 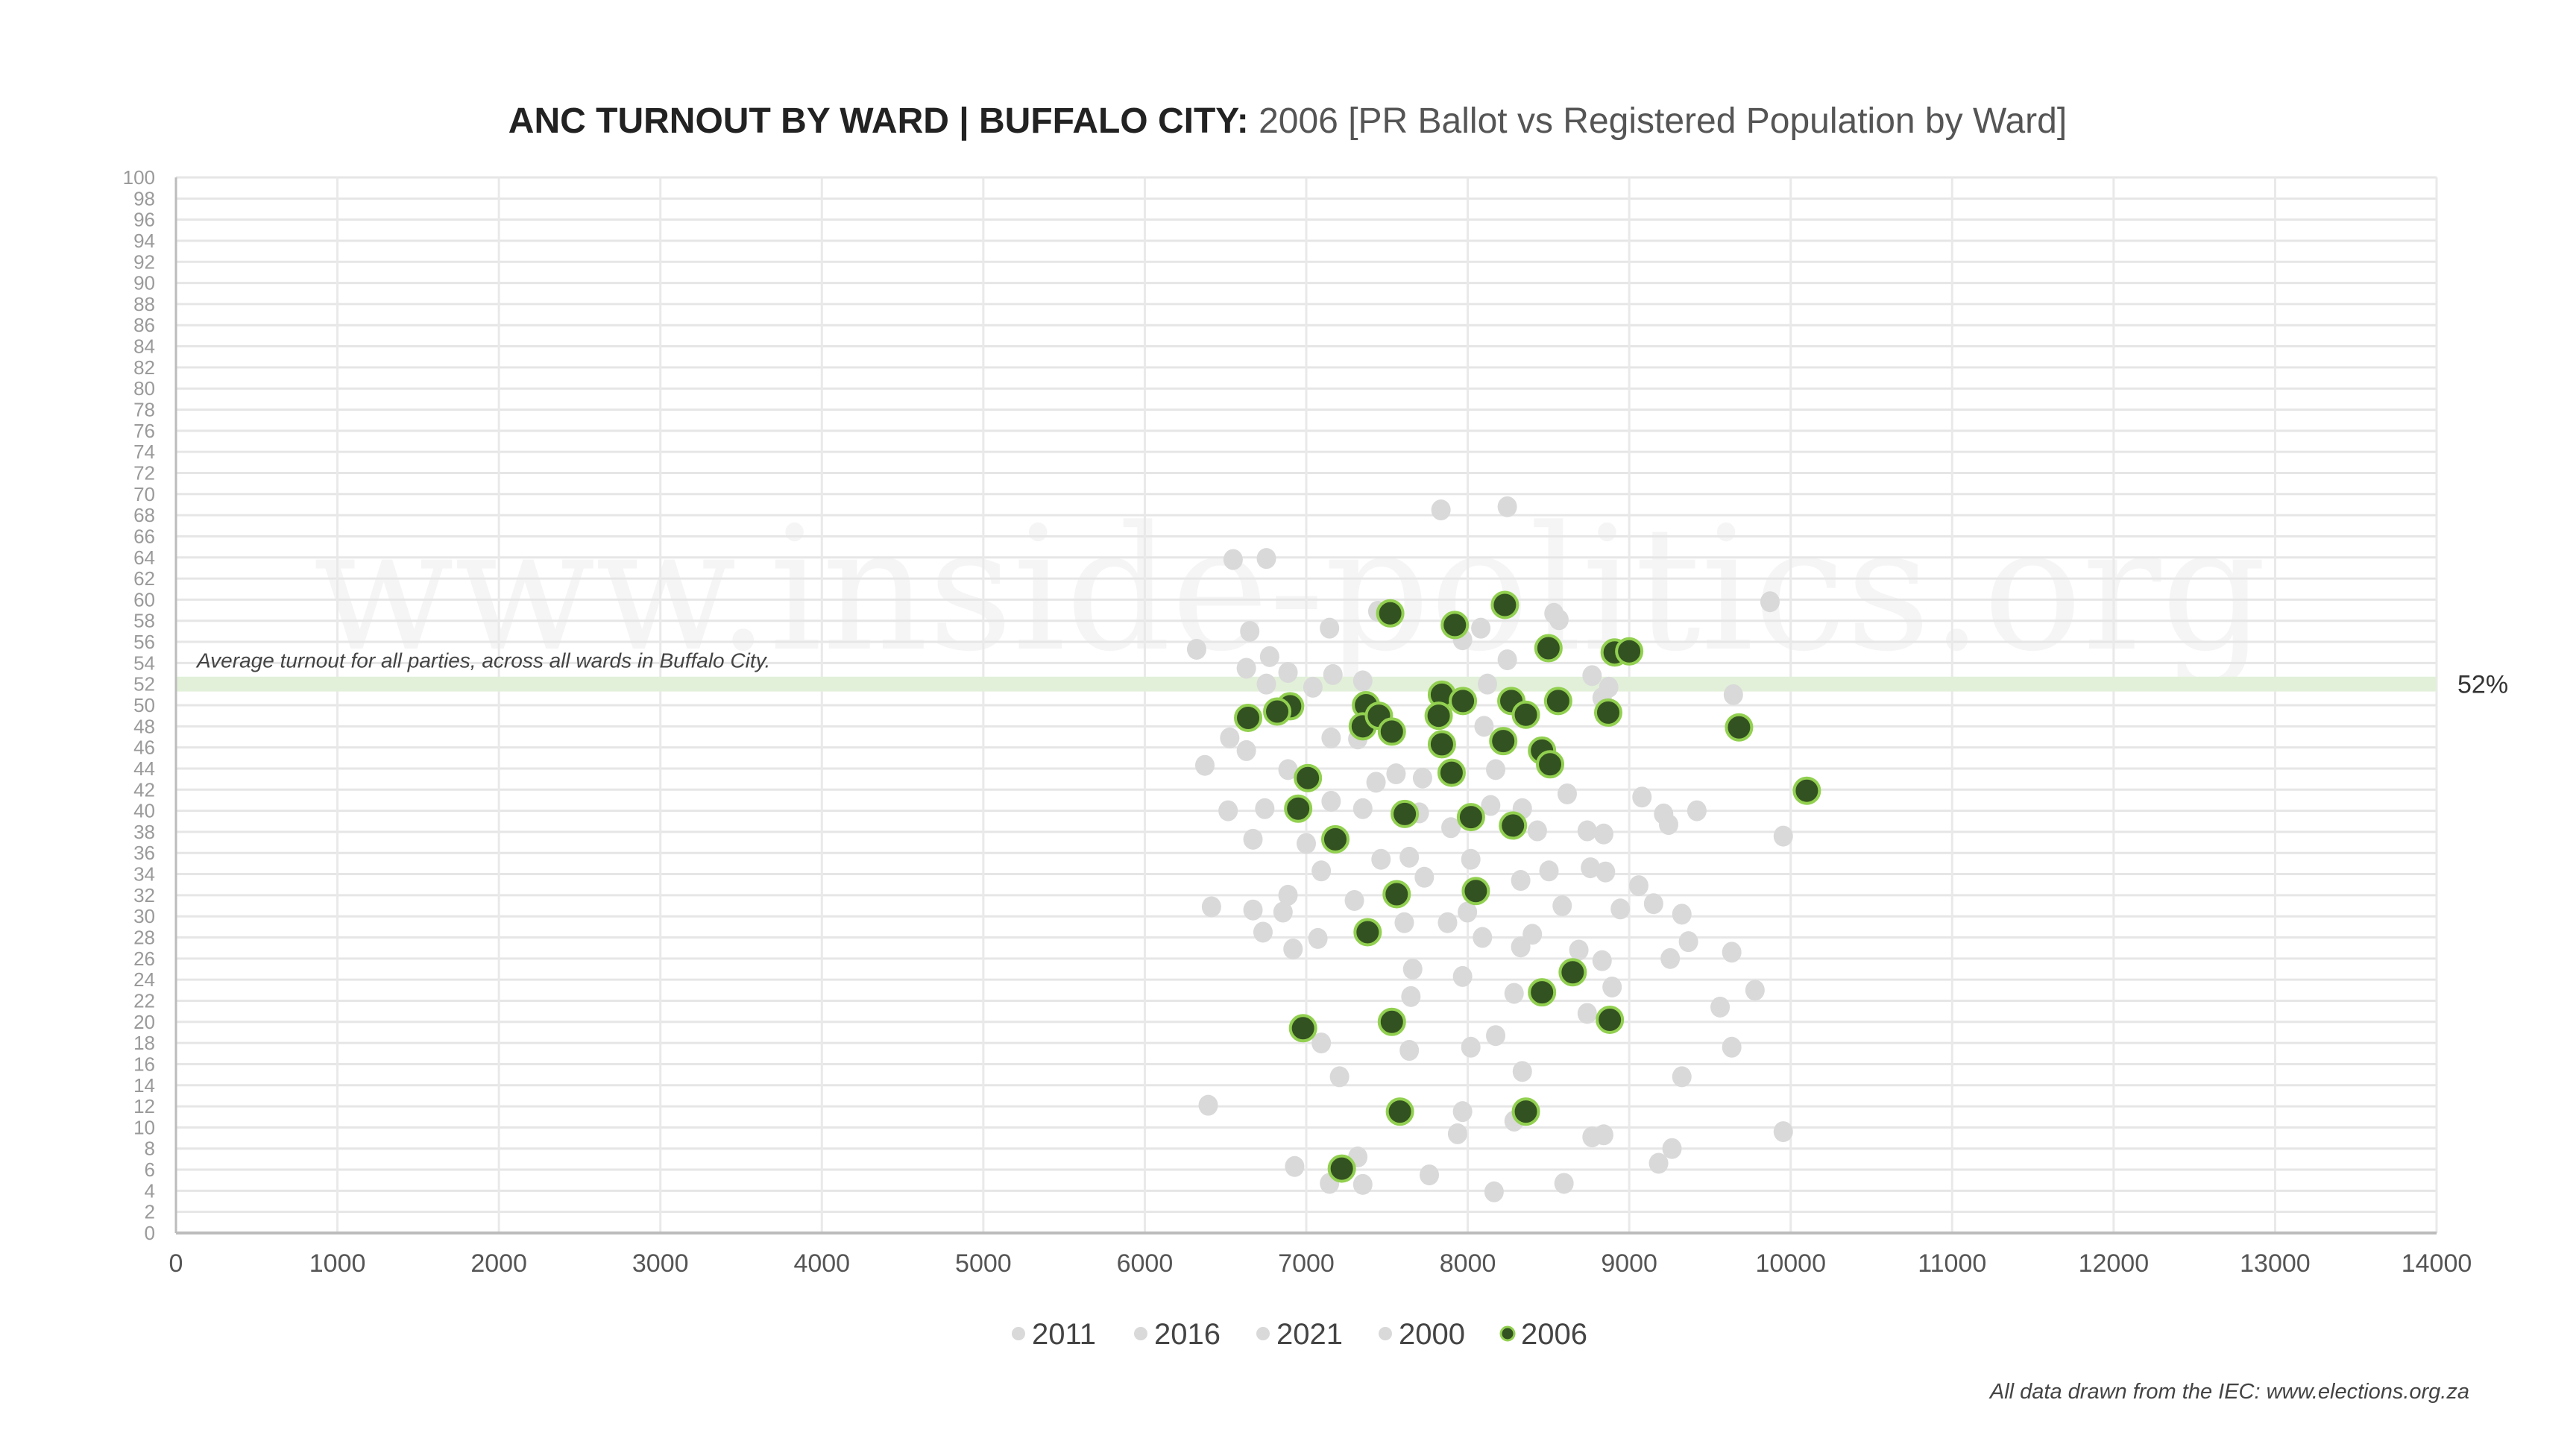 I want to click on y-tick-label: 92, so click(x=144, y=261).